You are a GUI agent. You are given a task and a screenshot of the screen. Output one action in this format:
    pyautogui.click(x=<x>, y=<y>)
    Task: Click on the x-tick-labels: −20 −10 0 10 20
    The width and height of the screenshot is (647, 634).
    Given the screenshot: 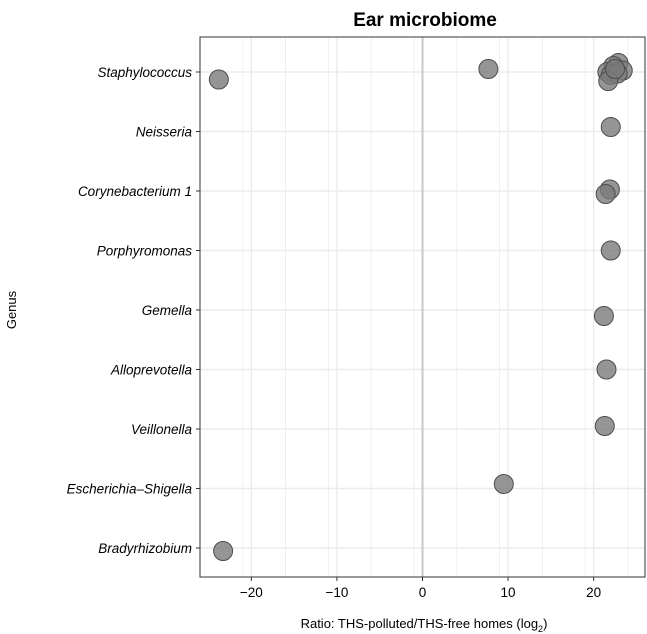 What is the action you would take?
    pyautogui.click(x=420, y=588)
    